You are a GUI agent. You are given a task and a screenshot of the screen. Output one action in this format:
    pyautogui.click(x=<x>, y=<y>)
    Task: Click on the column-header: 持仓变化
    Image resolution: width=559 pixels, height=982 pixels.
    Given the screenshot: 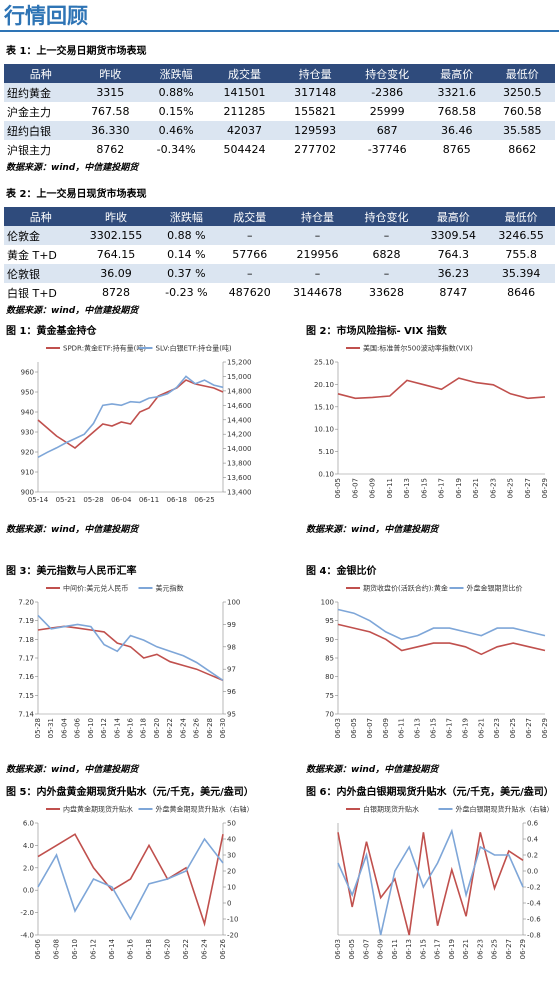 What is the action you would take?
    pyautogui.click(x=386, y=216)
    